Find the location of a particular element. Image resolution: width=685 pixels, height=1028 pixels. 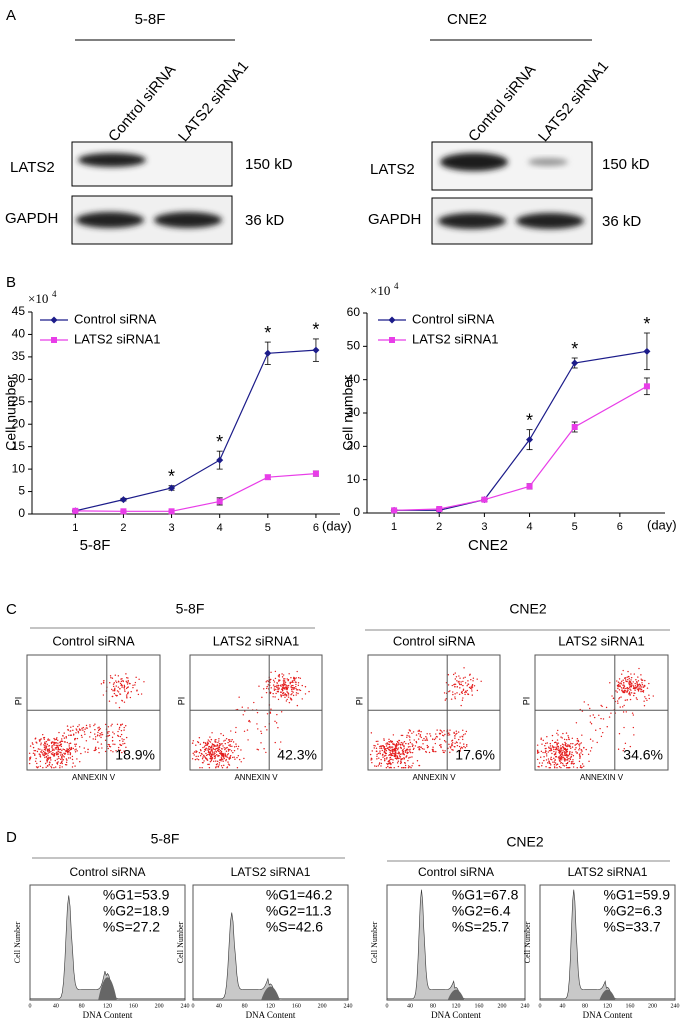

series-line is located at coordinates (195, 492).